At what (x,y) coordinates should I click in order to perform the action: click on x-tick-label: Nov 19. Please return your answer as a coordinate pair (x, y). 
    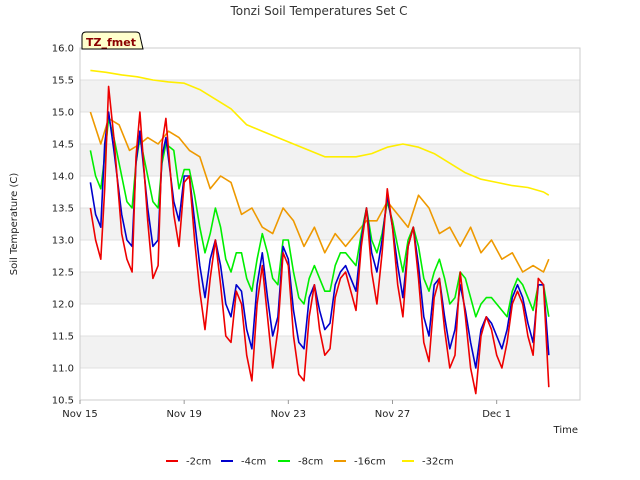
    Looking at the image, I should click on (183, 414).